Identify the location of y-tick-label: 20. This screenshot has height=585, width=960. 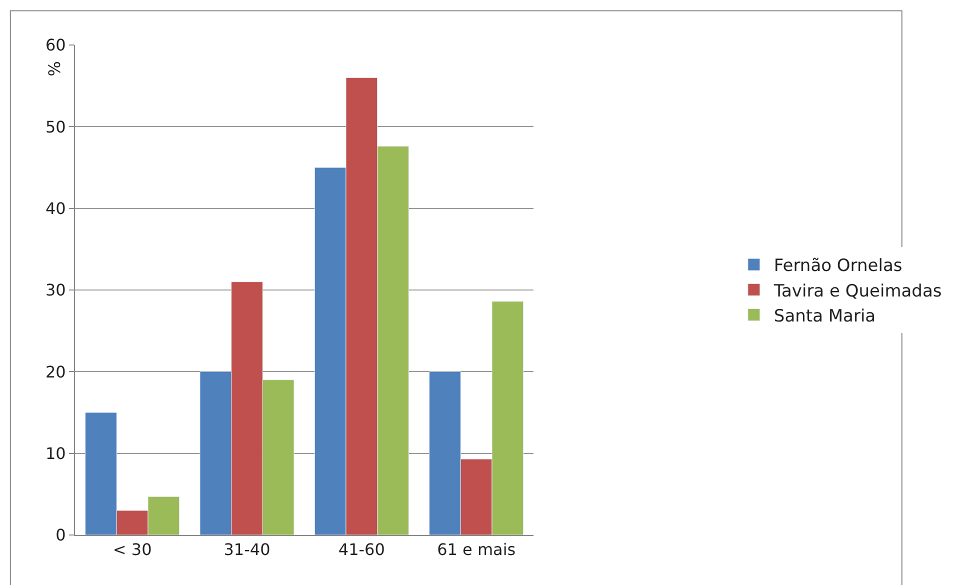
(55, 372).